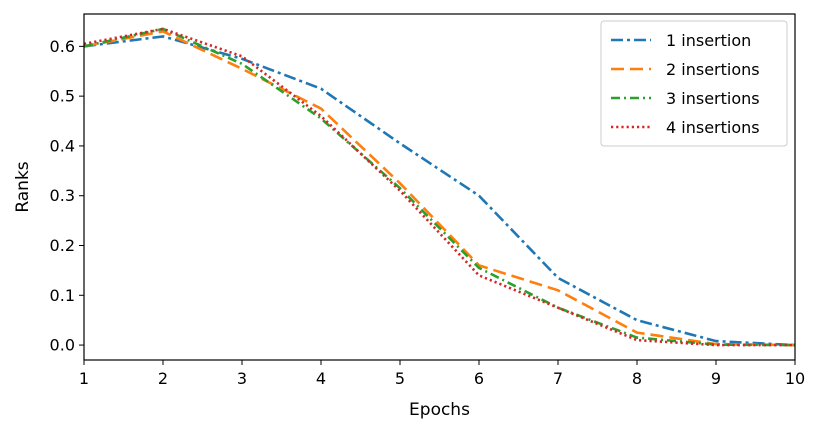 Image resolution: width=822 pixels, height=432 pixels. Describe the element at coordinates (62, 145) in the screenshot. I see `y-tick-label: 0.4` at that location.